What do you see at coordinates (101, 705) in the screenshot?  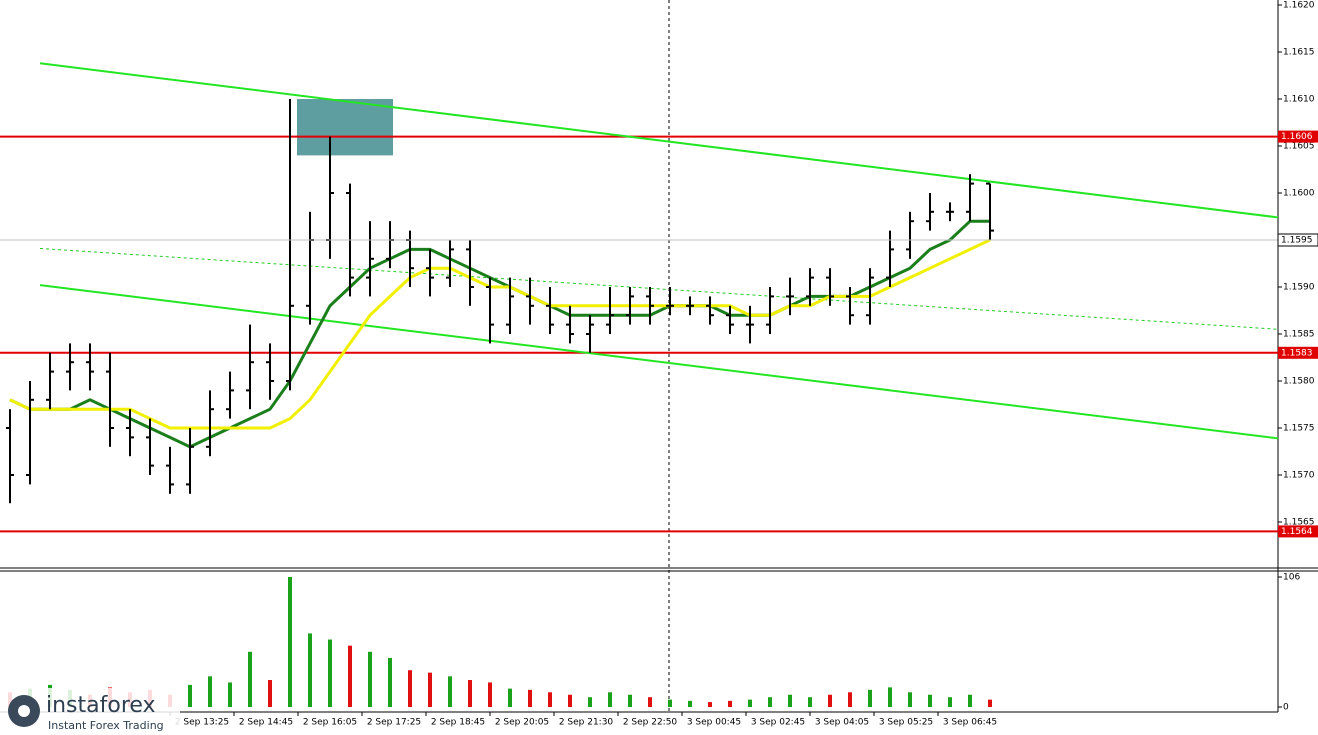 I see `brand: instaforex` at bounding box center [101, 705].